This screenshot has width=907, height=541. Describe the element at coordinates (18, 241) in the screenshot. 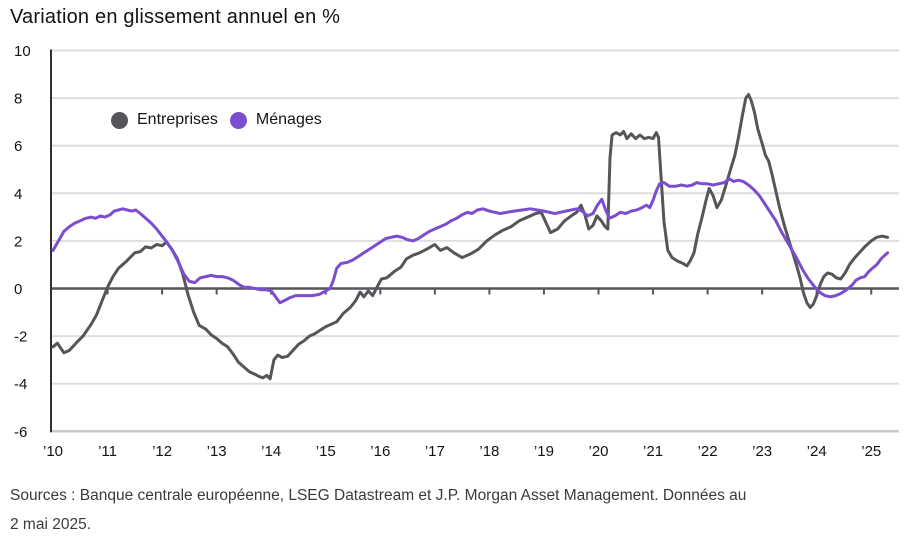

I see `y-tick-label-2: 2` at that location.